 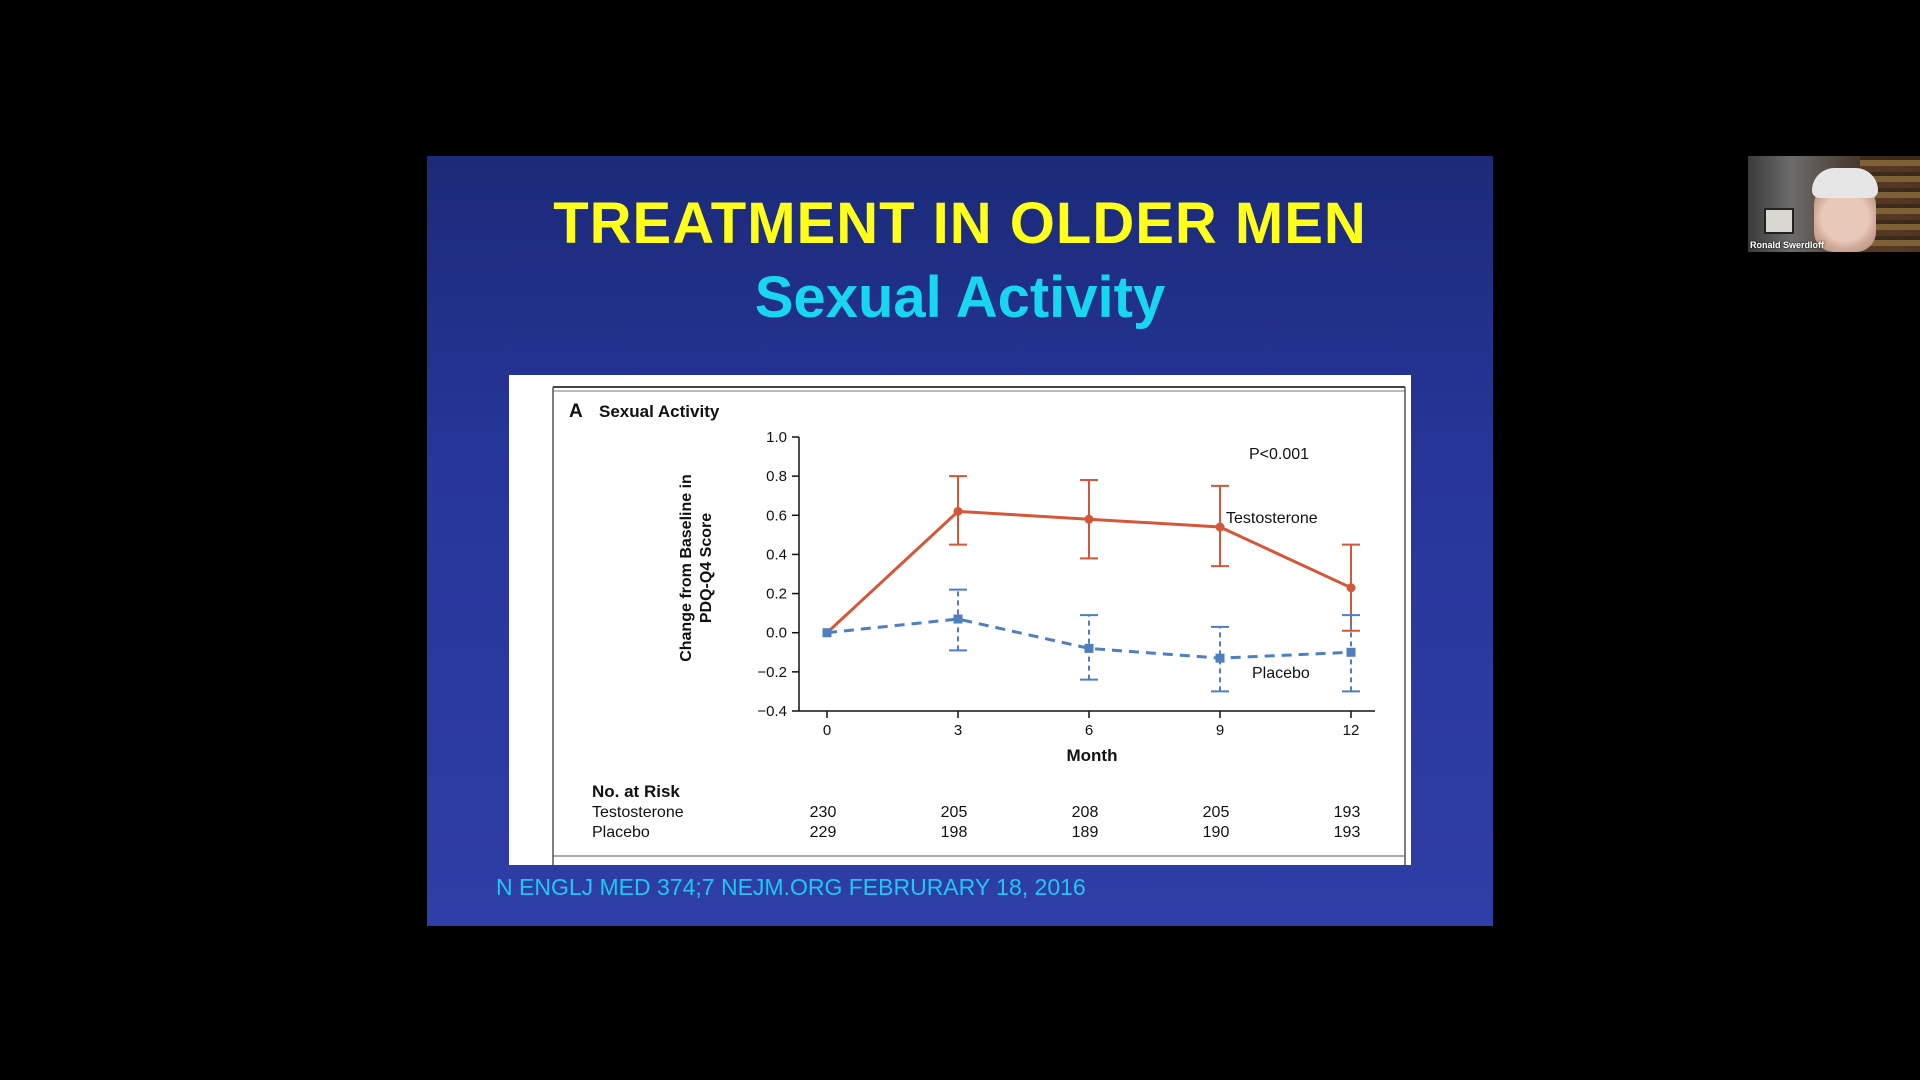 I want to click on y-tick-label: 0.6, so click(x=776, y=515).